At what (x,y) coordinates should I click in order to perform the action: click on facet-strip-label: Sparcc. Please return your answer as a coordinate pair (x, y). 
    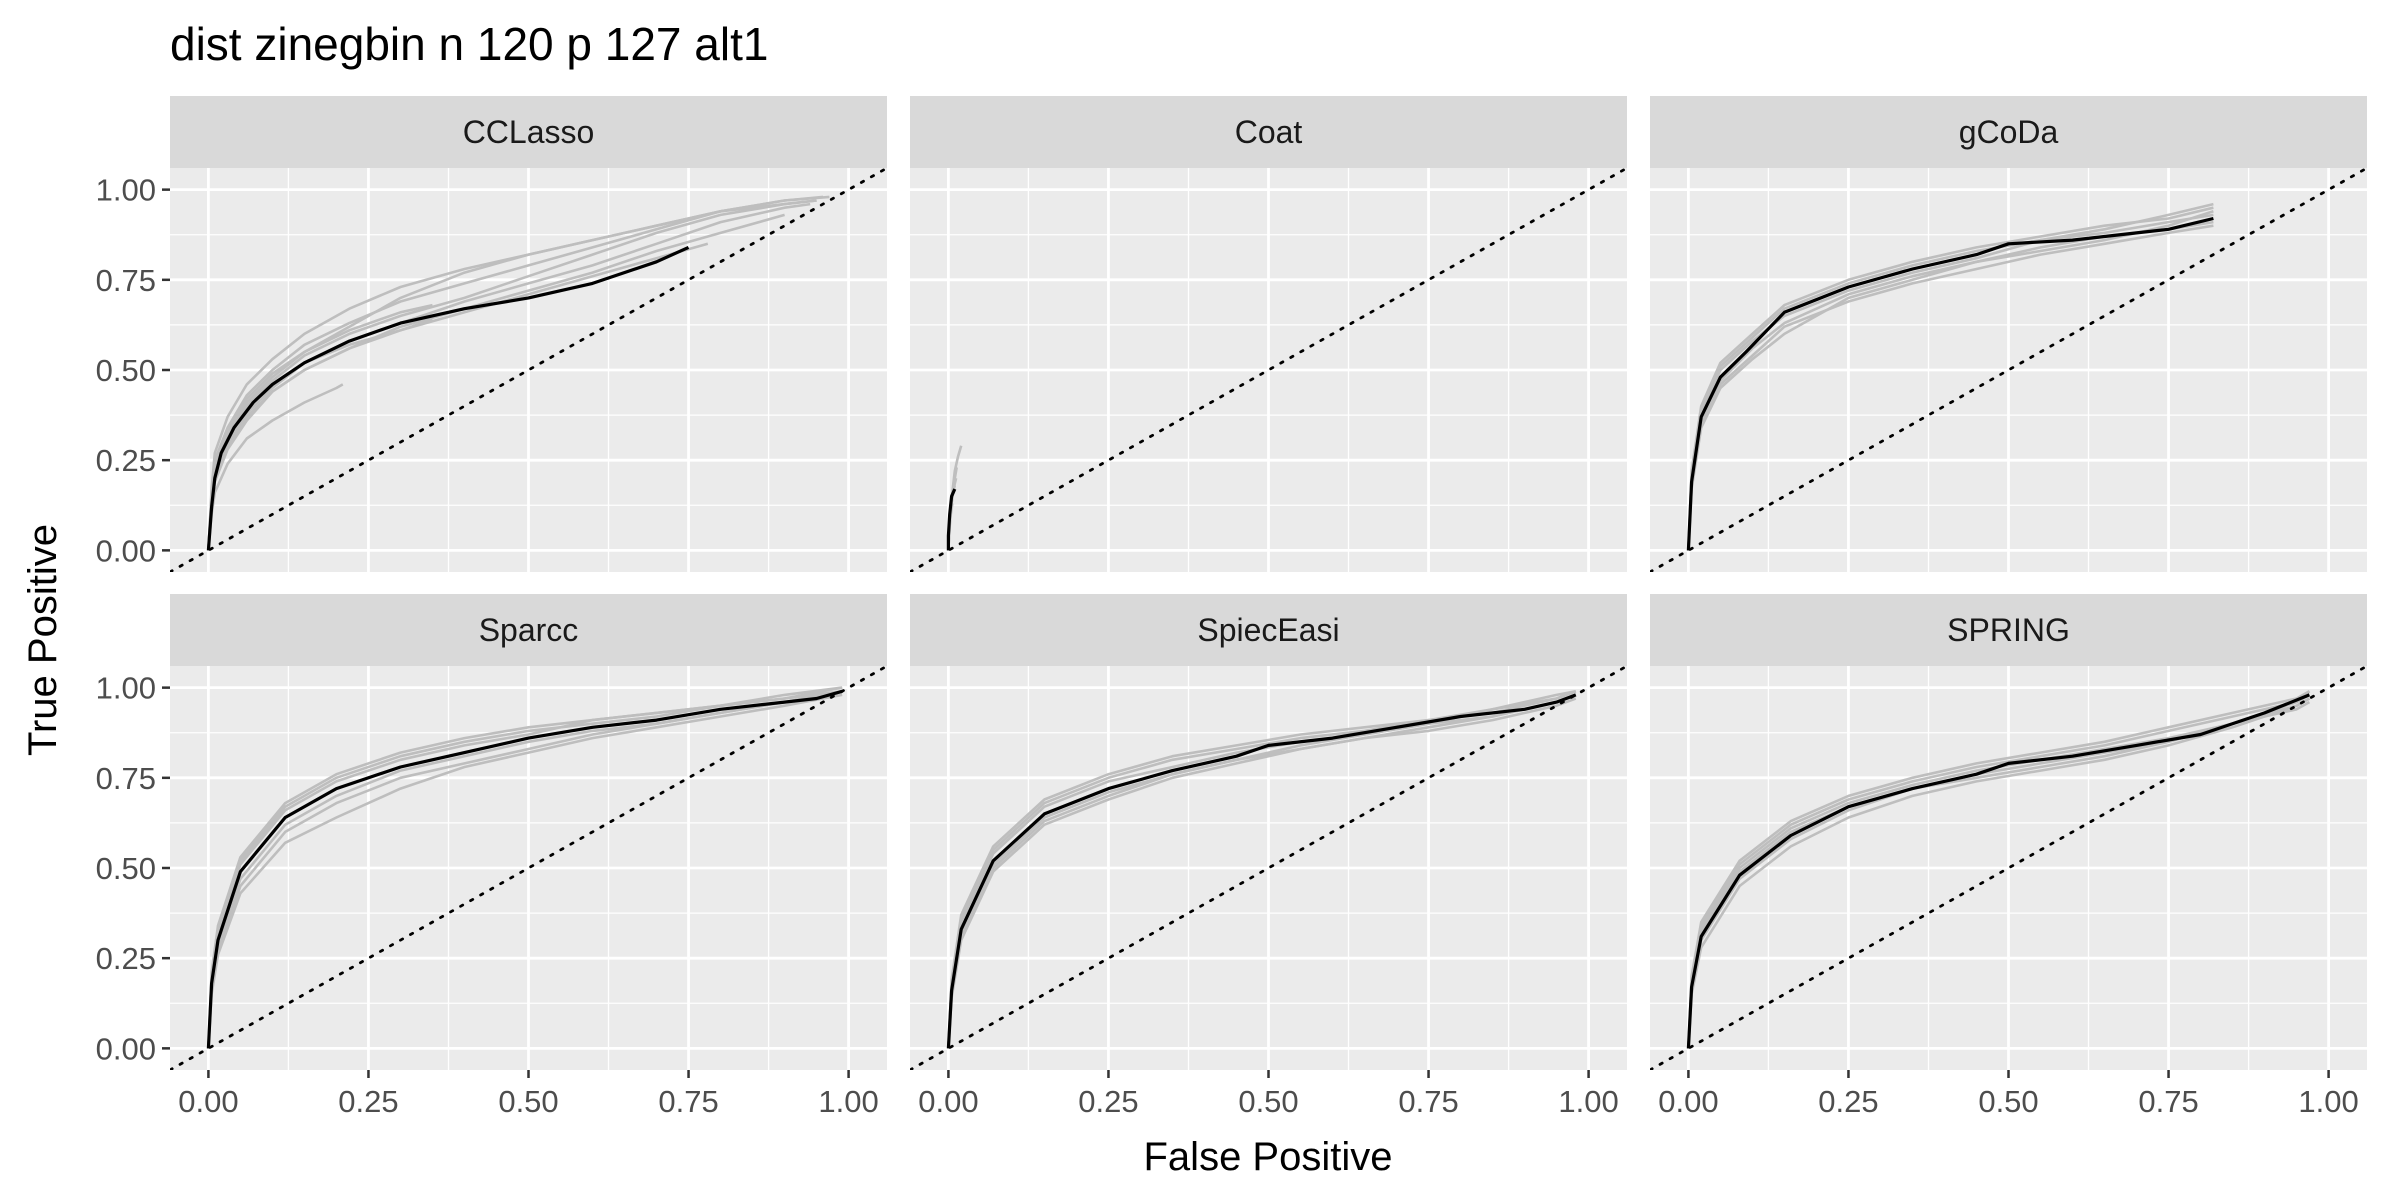
    Looking at the image, I should click on (529, 630).